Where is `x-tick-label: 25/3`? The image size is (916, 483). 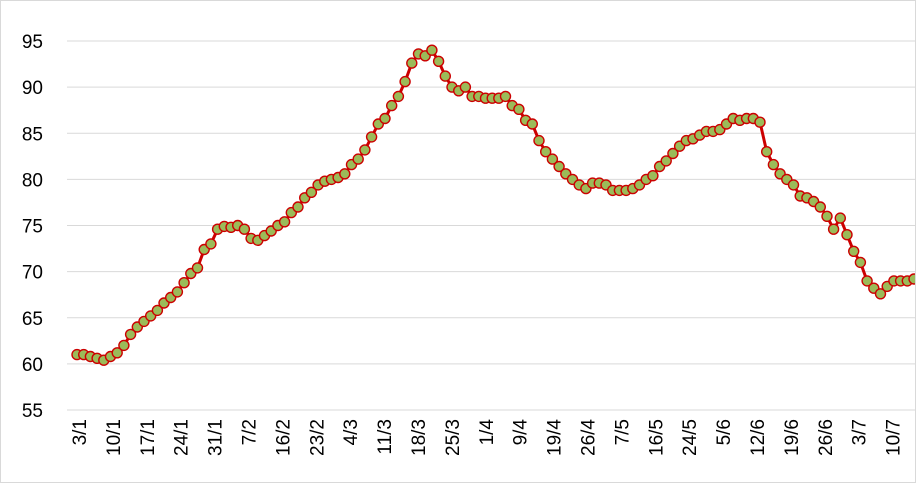 x-tick-label: 25/3 is located at coordinates (453, 437).